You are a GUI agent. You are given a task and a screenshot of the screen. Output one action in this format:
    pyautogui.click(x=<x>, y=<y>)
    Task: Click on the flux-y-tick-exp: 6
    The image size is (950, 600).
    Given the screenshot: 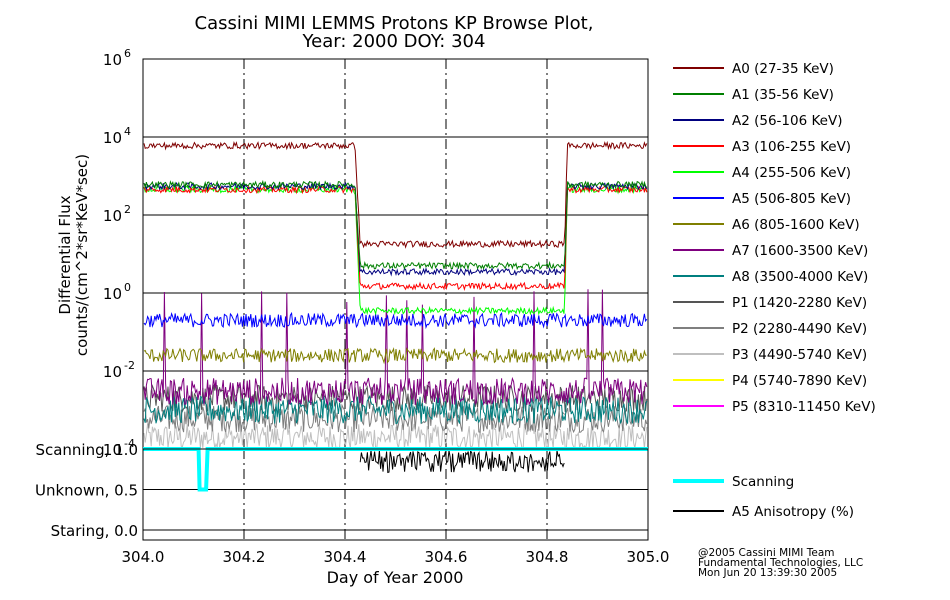 What is the action you would take?
    pyautogui.click(x=127, y=53)
    